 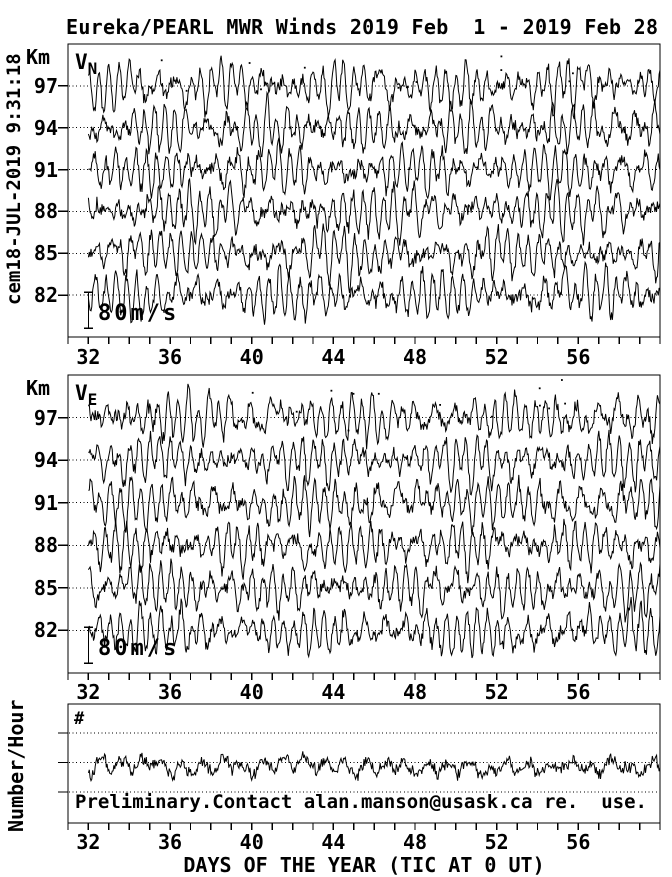 I want to click on meteor-count-trace, so click(x=374, y=766).